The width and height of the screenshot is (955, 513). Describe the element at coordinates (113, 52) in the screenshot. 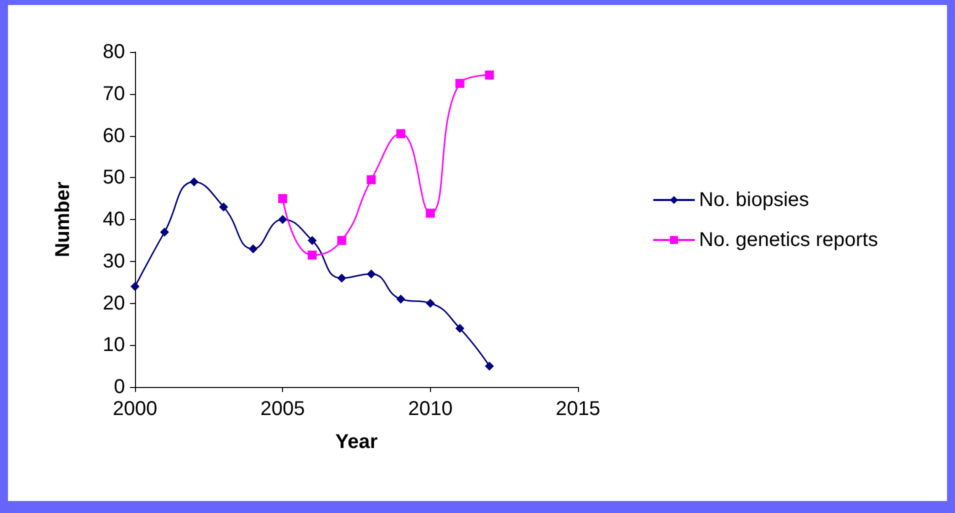

I see `y-tick-label: 80` at that location.